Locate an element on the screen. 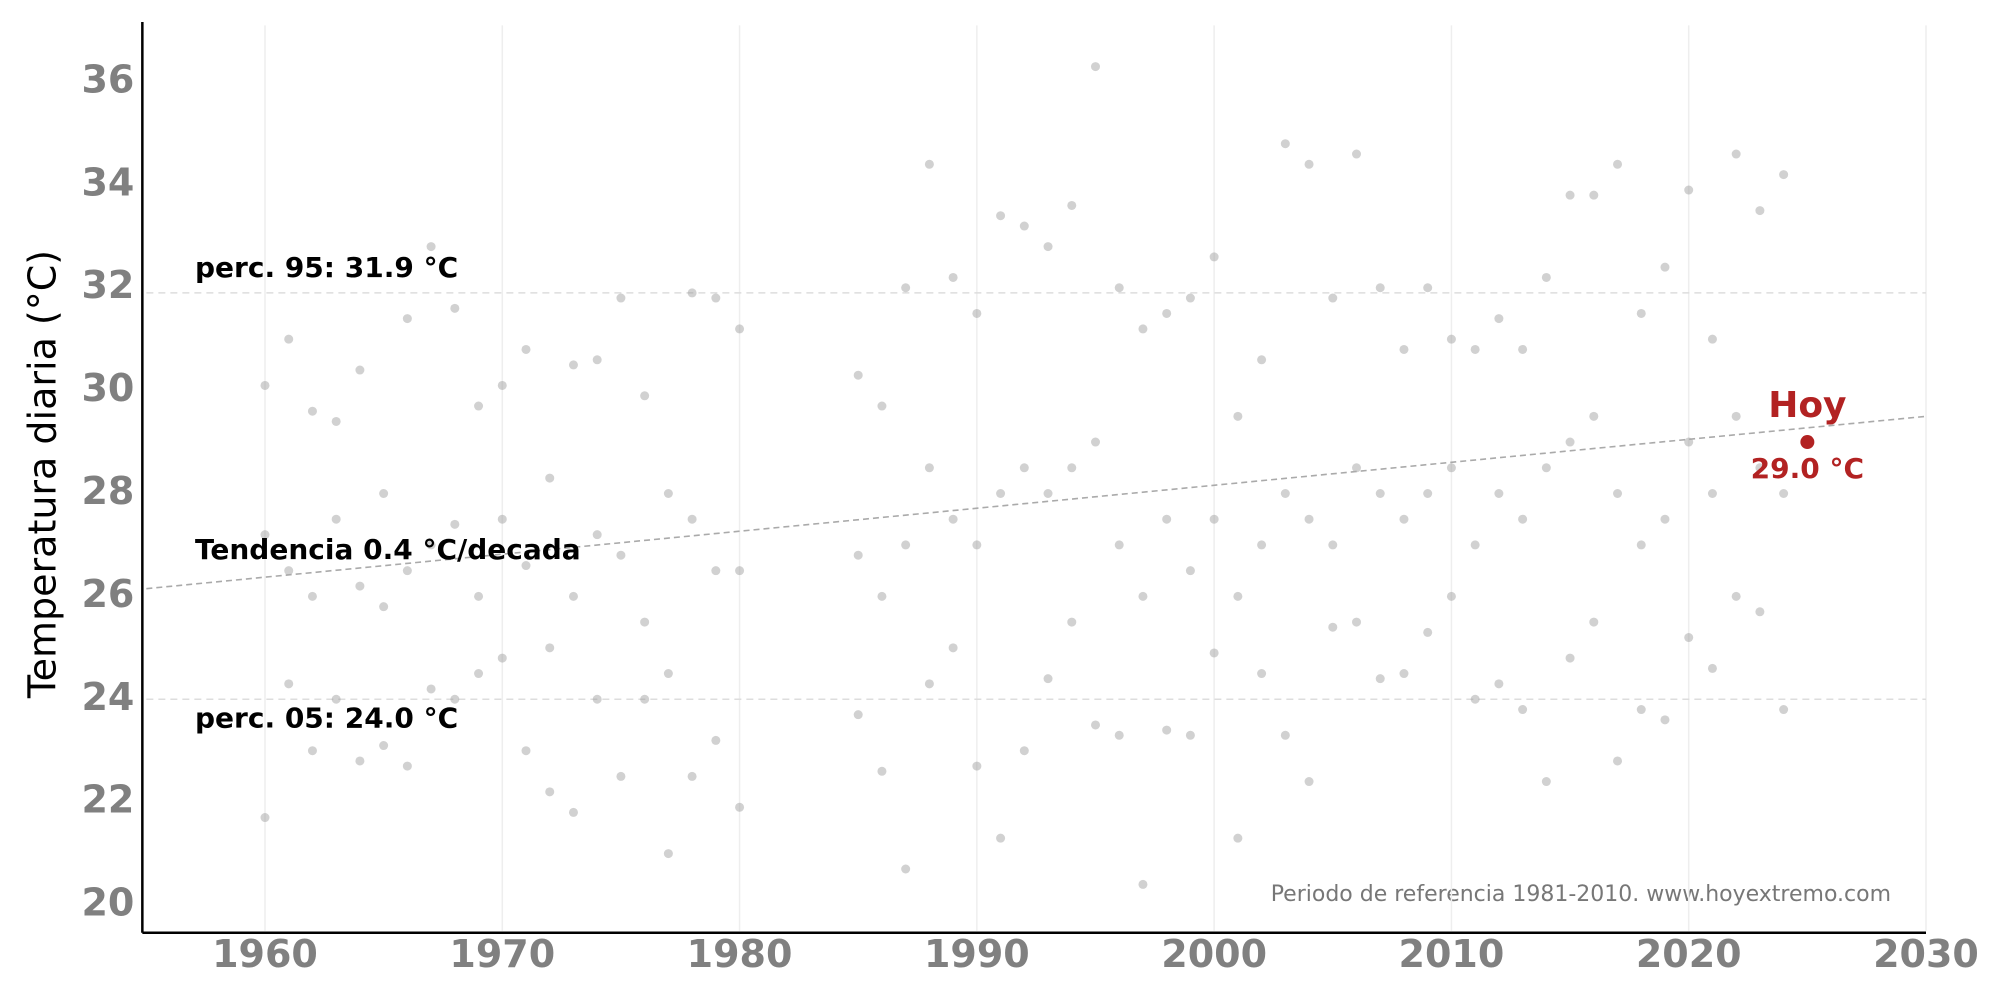 This screenshot has height=1000, width=1999. y-tick-label: 28 is located at coordinates (107, 491).